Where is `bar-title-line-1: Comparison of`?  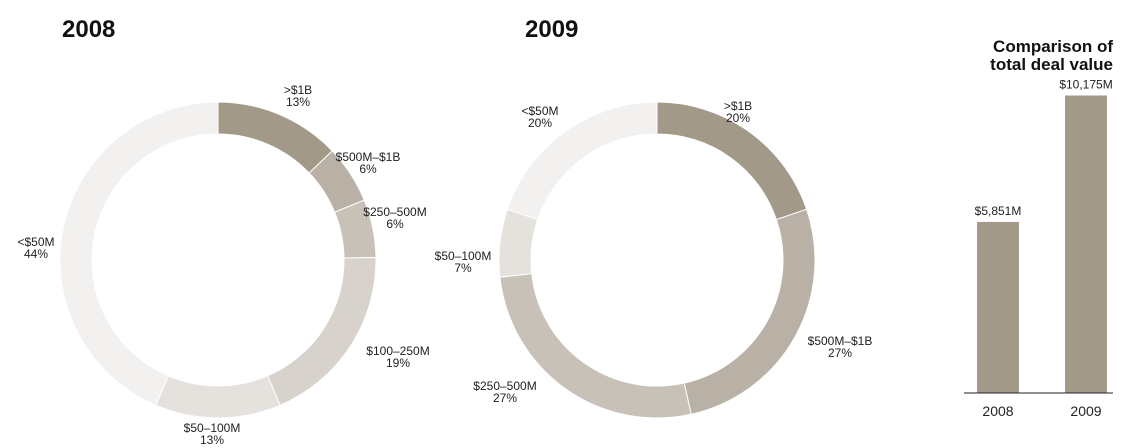
bar-title-line-1: Comparison of is located at coordinates (1053, 46).